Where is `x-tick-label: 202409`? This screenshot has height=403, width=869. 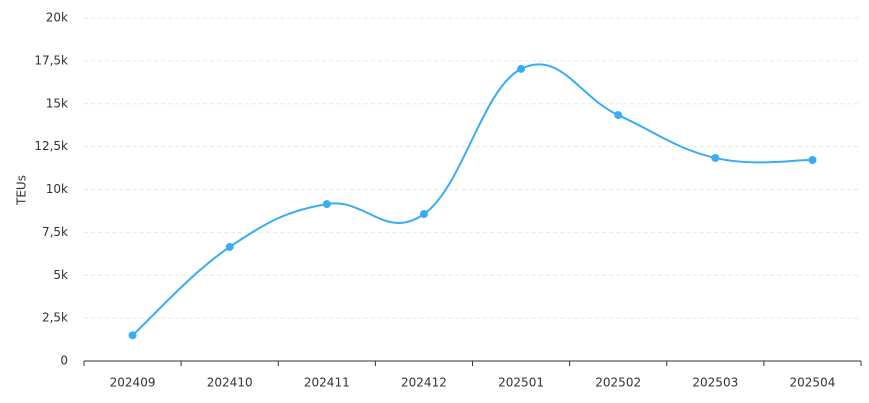
x-tick-label: 202409 is located at coordinates (133, 383).